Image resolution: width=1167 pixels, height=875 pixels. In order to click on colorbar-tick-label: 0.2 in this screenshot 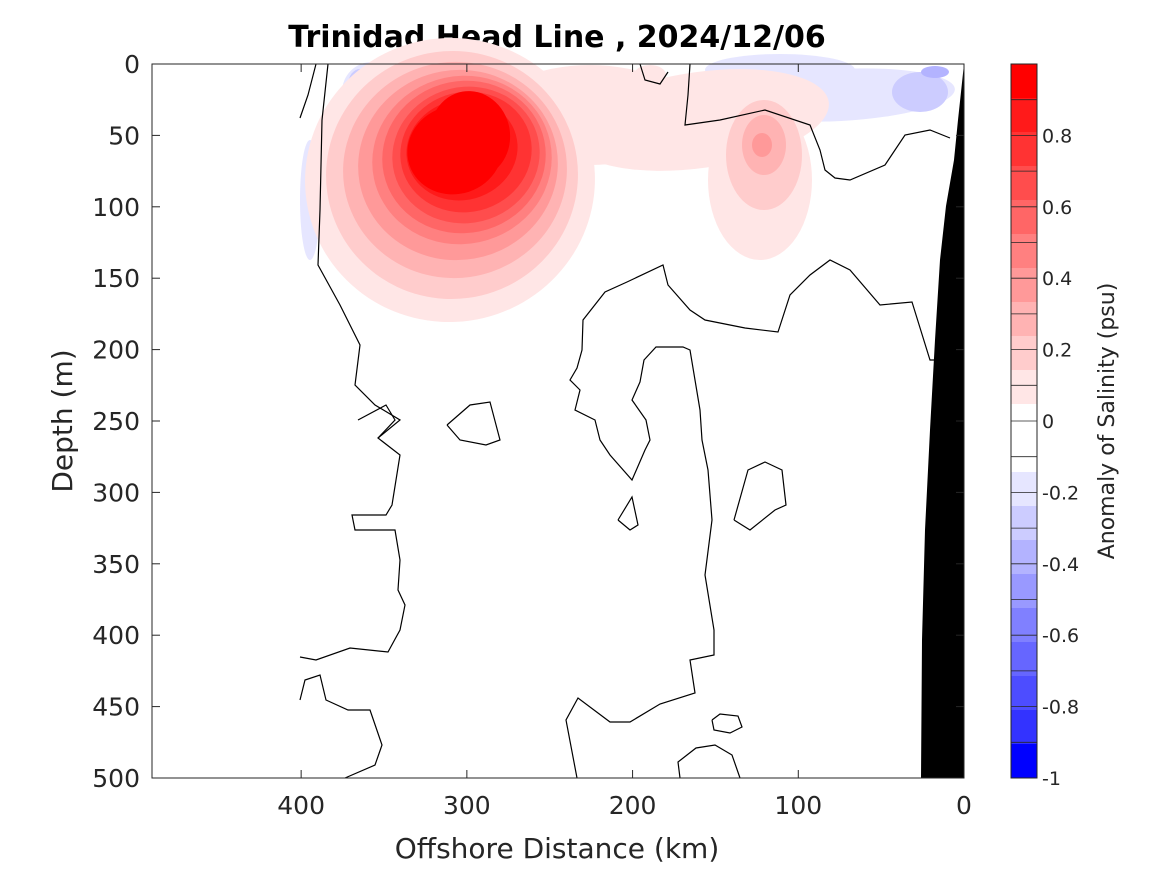, I will do `click(1057, 351)`.